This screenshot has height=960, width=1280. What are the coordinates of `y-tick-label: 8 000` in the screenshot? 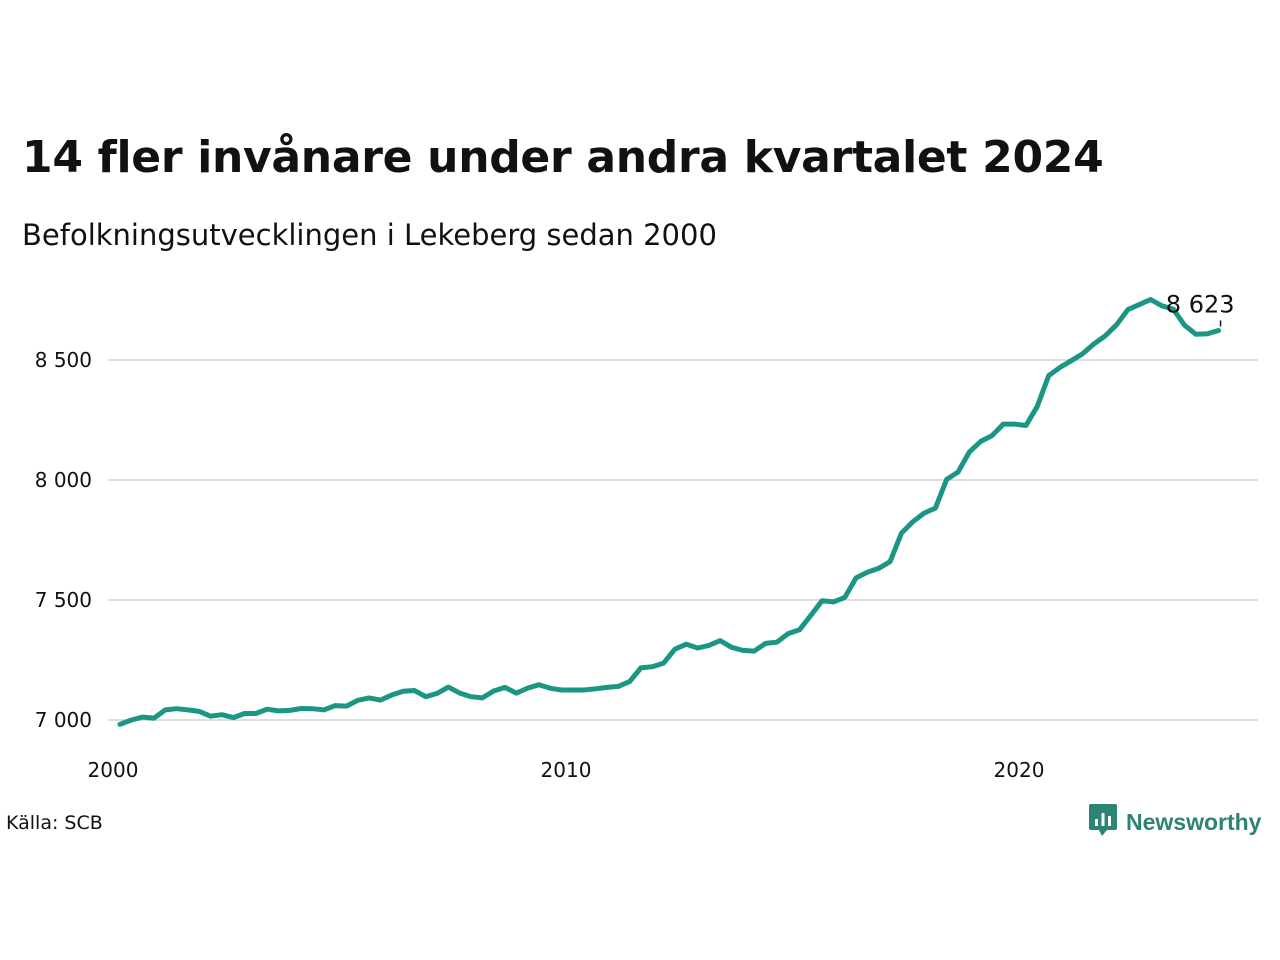 It's located at (63, 480).